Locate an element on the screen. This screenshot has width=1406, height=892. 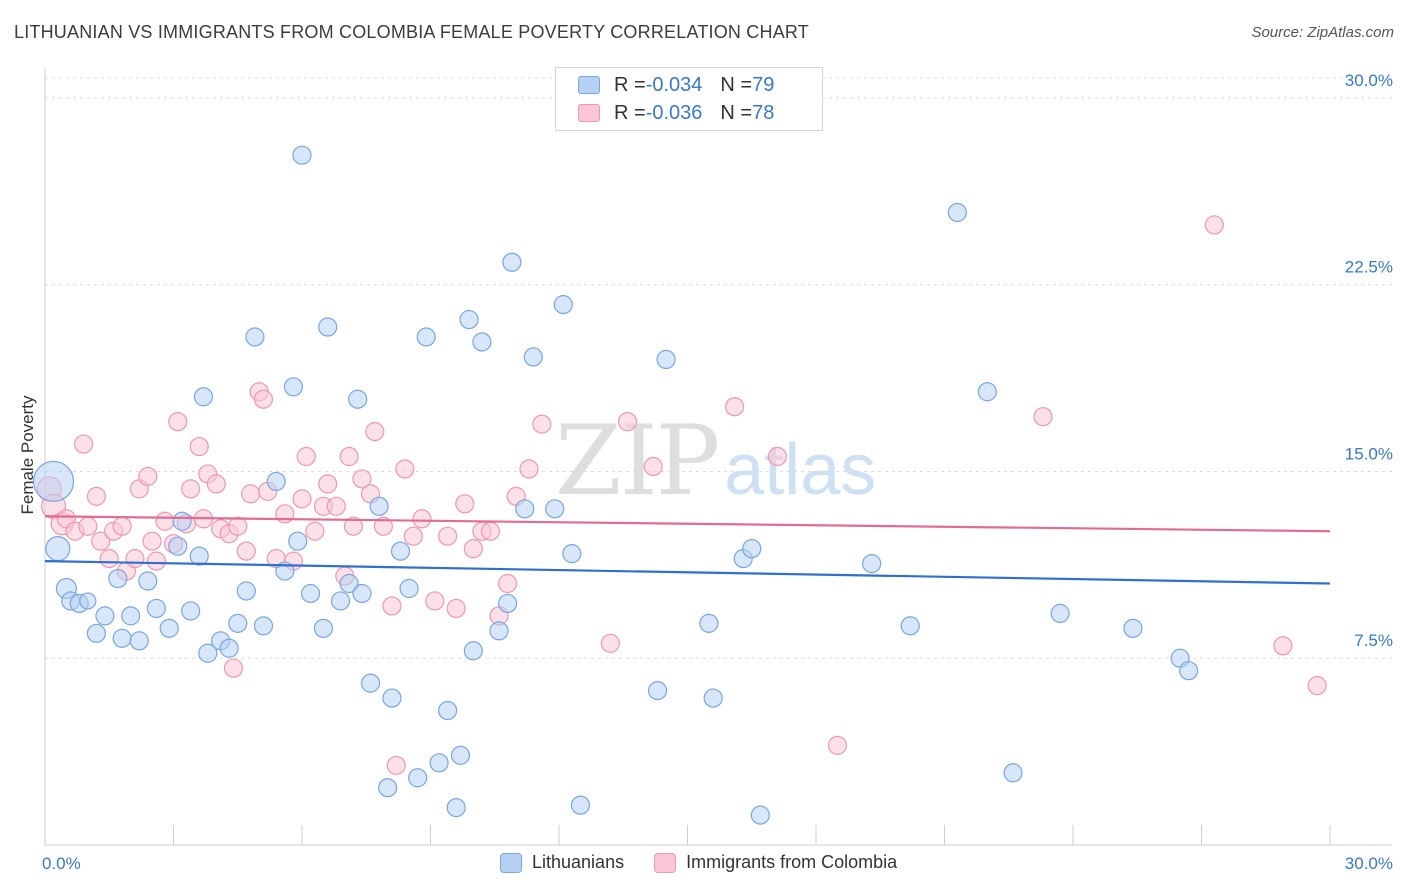
legend-n-value: 78 is located at coordinates (763, 112).